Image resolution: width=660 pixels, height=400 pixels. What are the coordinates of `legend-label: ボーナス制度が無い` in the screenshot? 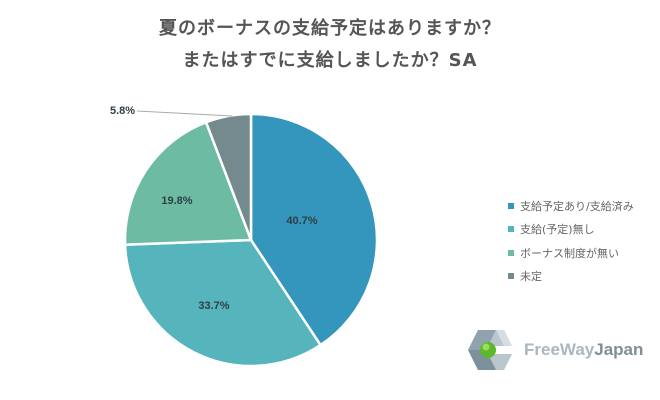 It's located at (569, 253).